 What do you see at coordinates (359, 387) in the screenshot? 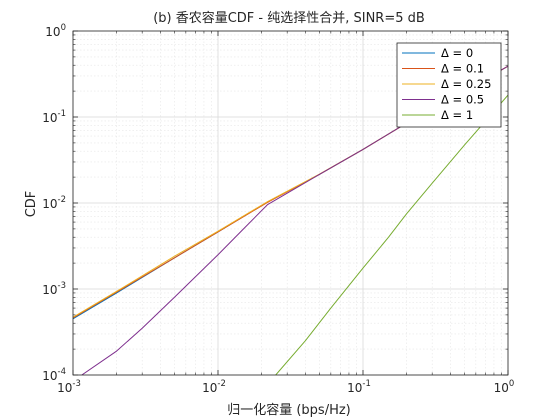
I see `x-tick-label: 10⁻¹` at bounding box center [359, 387].